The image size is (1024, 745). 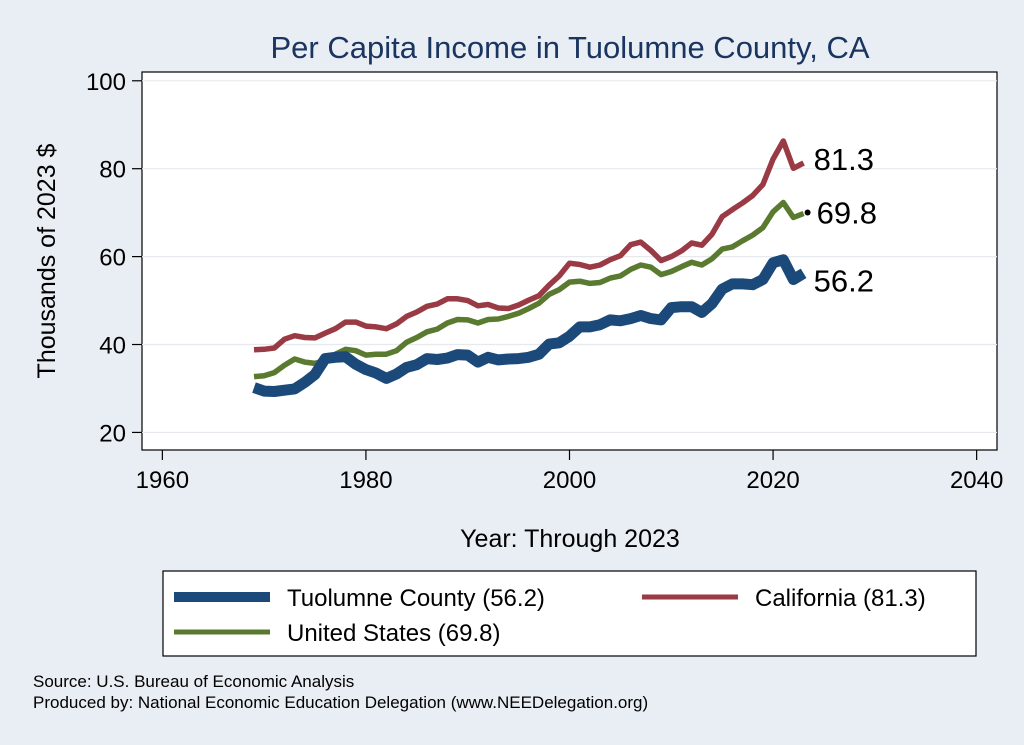 I want to click on x-tick-label: 1960, so click(x=162, y=480).